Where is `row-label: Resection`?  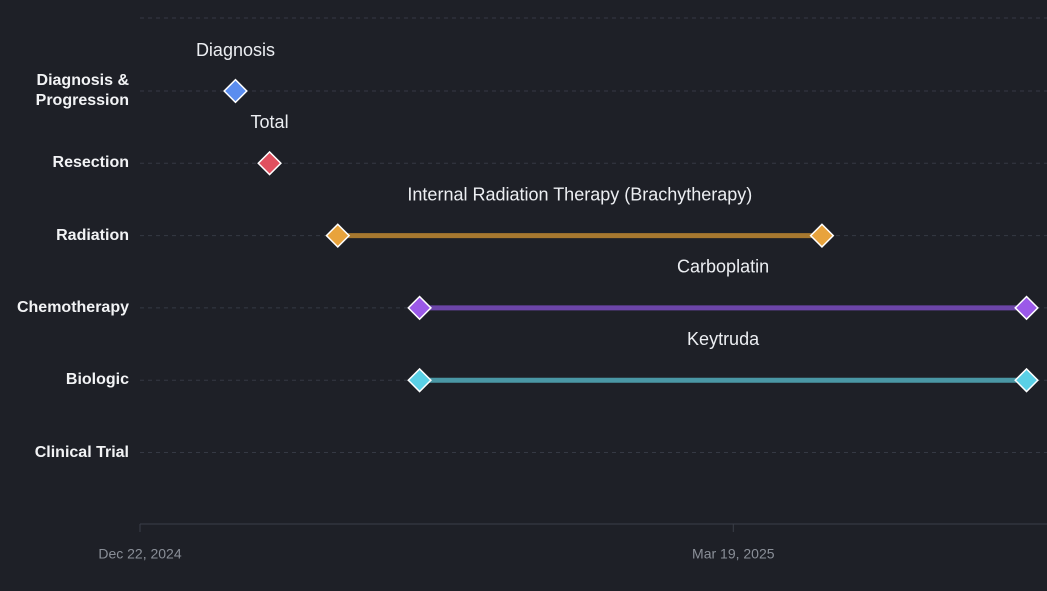 row-label: Resection is located at coordinates (90, 163).